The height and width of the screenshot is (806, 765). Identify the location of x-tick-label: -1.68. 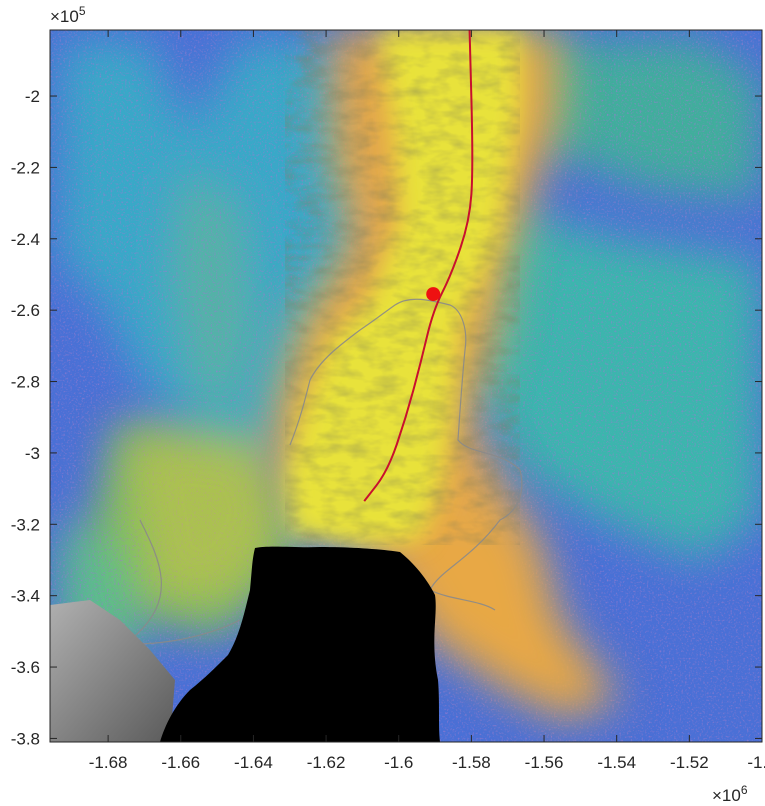
(108, 762).